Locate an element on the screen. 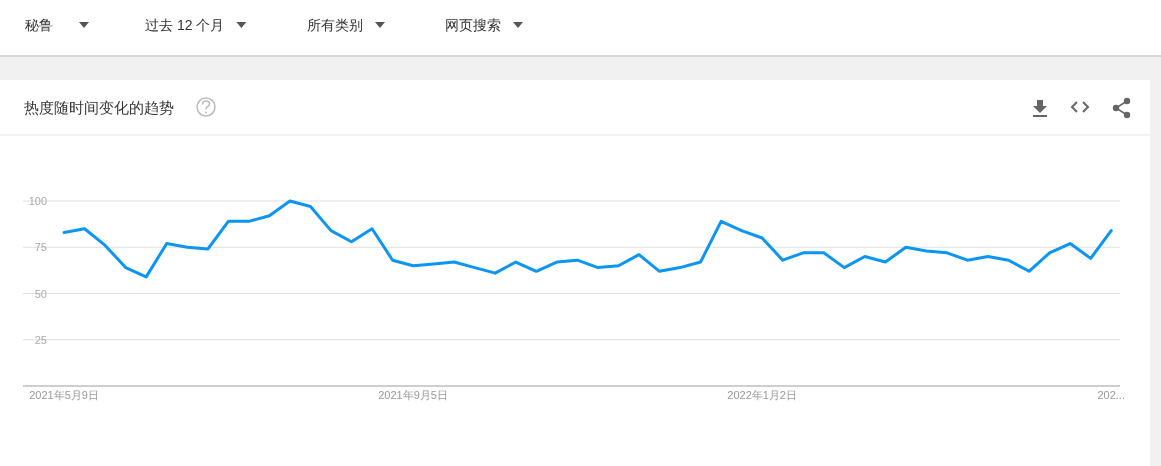 Image resolution: width=1161 pixels, height=466 pixels. y-tick-label: 50 is located at coordinates (40, 293).